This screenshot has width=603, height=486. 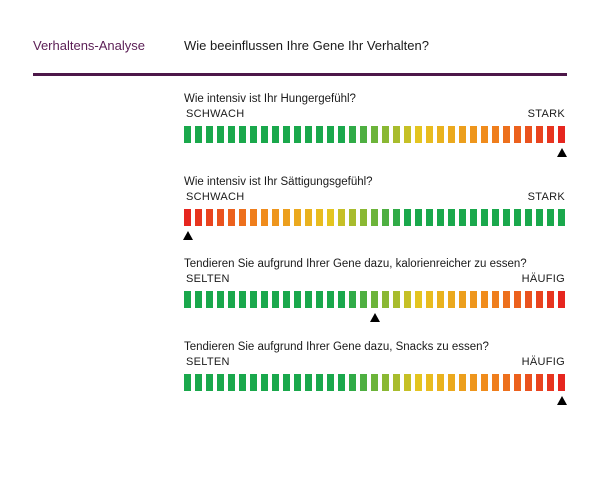 I want to click on scale-bar, so click(x=376, y=389).